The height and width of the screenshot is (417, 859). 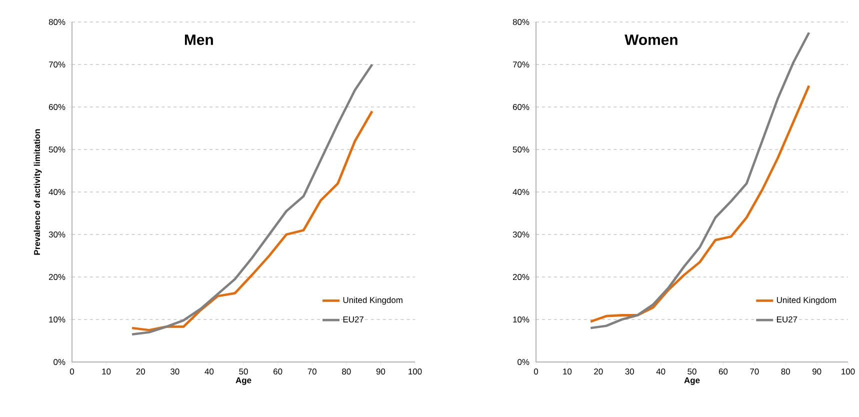 What do you see at coordinates (198, 40) in the screenshot?
I see `text: Men` at bounding box center [198, 40].